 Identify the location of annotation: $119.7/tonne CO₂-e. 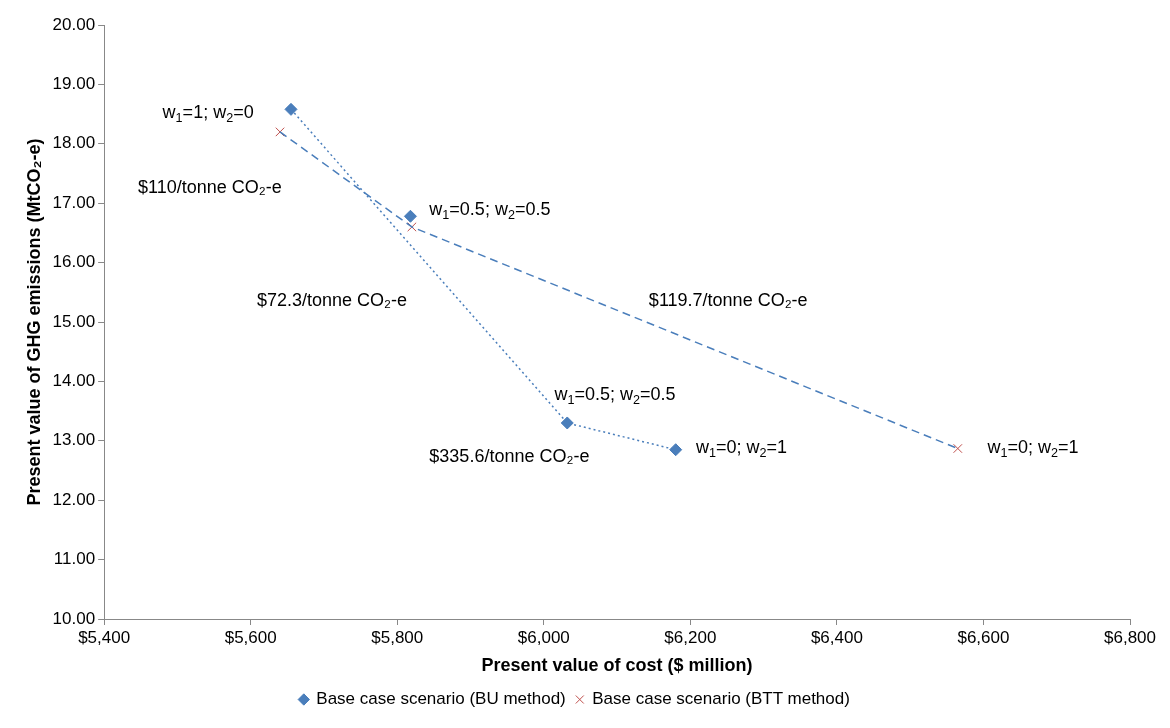
(728, 300).